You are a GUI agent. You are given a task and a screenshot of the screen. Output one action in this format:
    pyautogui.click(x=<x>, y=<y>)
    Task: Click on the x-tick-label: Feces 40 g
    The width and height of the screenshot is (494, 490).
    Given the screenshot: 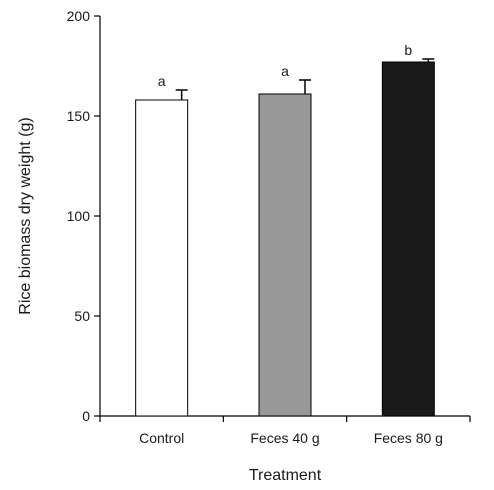 What is the action you would take?
    pyautogui.click(x=284, y=438)
    